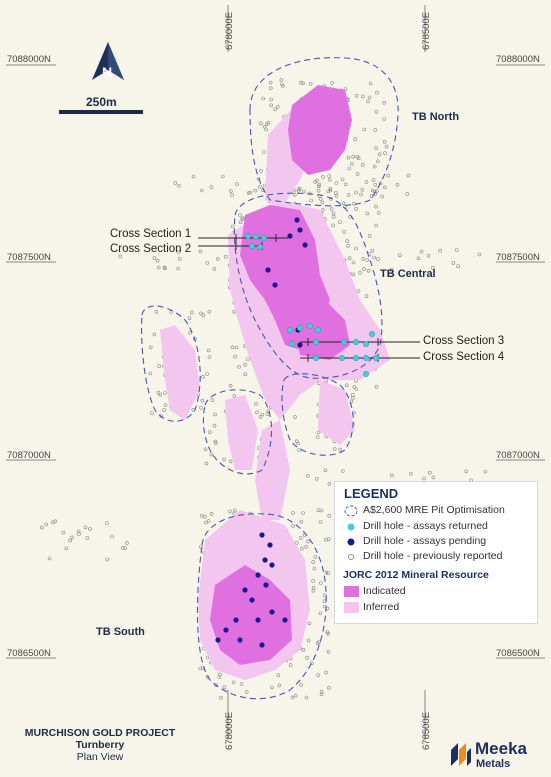  I want to click on coord-left-7086500: 7086500N, so click(29, 653).